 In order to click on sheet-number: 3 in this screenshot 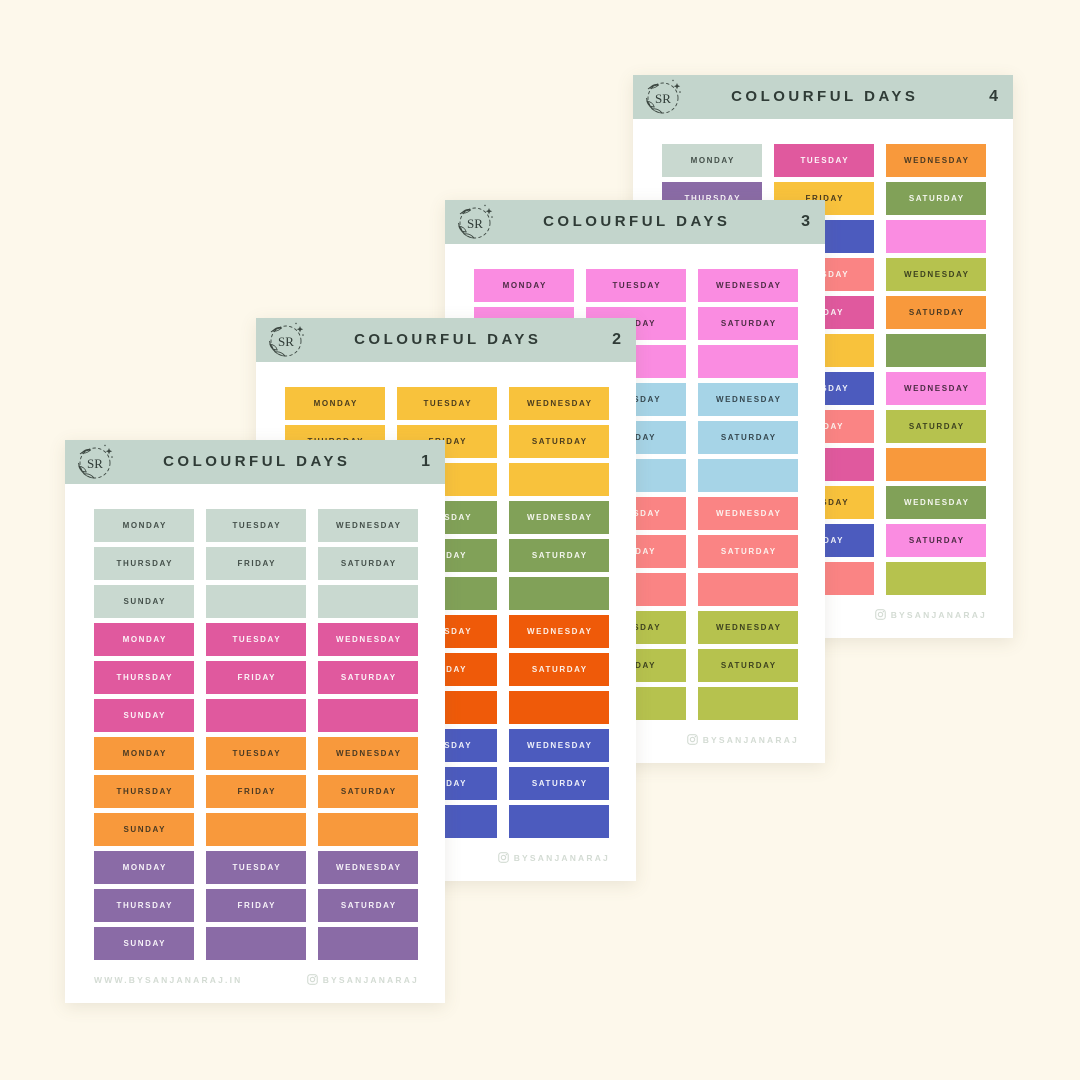, I will do `click(805, 221)`.